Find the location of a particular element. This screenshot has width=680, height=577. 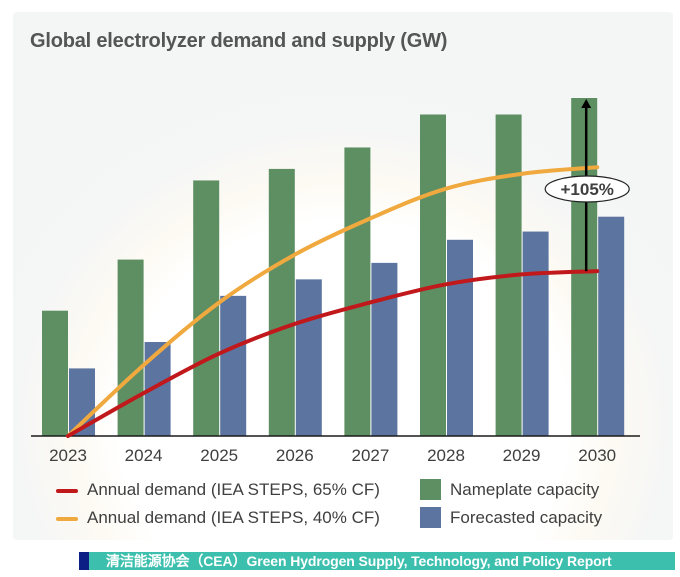

x-tick-label-2028: 2028 is located at coordinates (446, 455).